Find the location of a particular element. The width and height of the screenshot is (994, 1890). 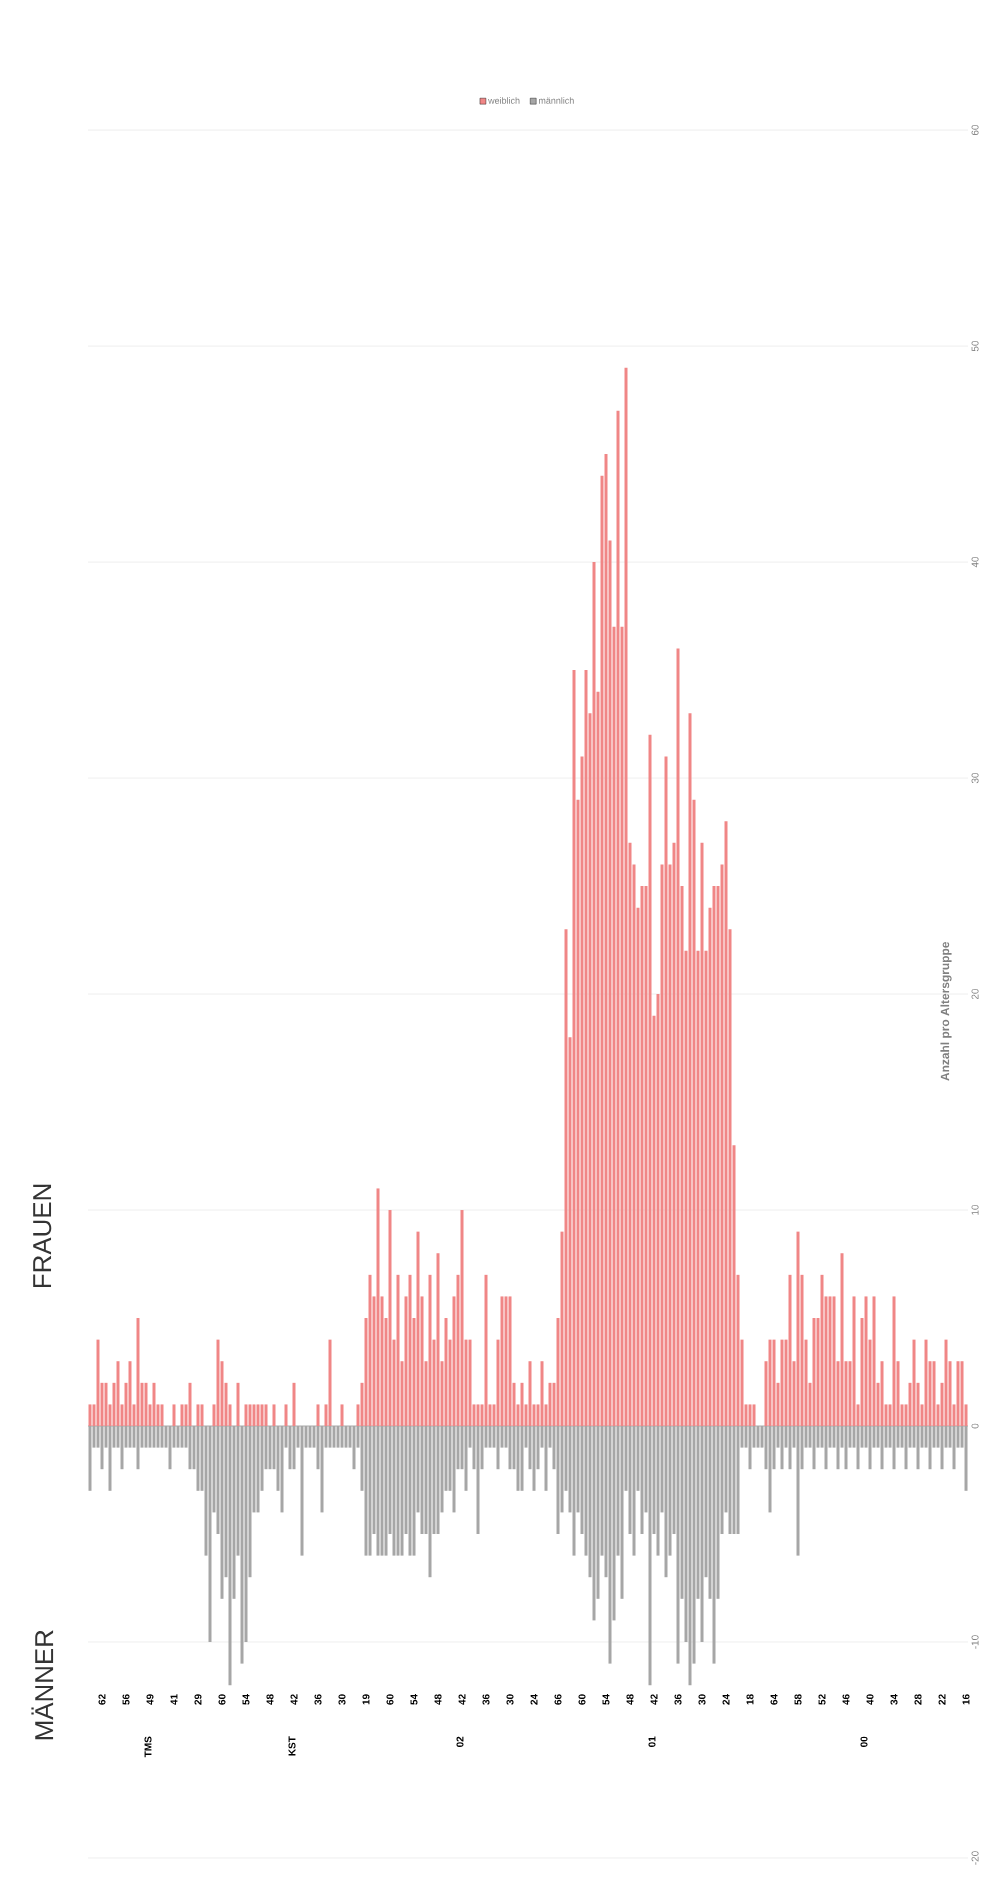

x-tick-label: 22 is located at coordinates (942, 1699).